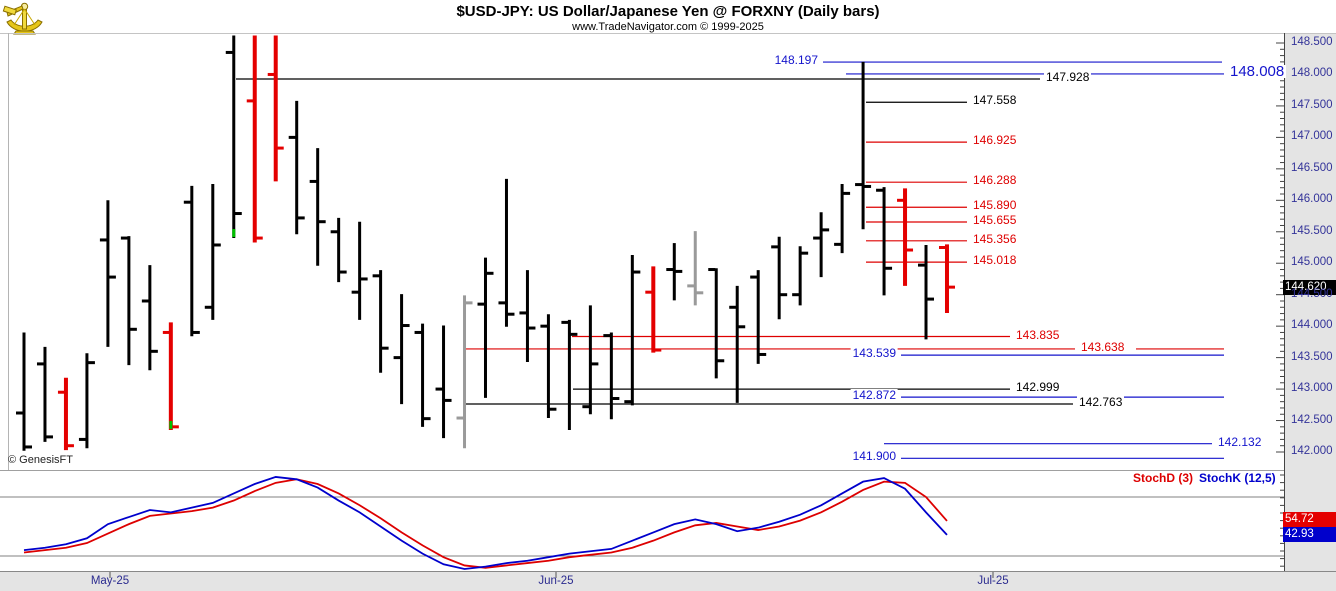 This screenshot has width=1336, height=591. Describe the element at coordinates (668, 27) in the screenshot. I see `chart-subtitle: www.TradeNavigator.com © 1999-2025` at that location.